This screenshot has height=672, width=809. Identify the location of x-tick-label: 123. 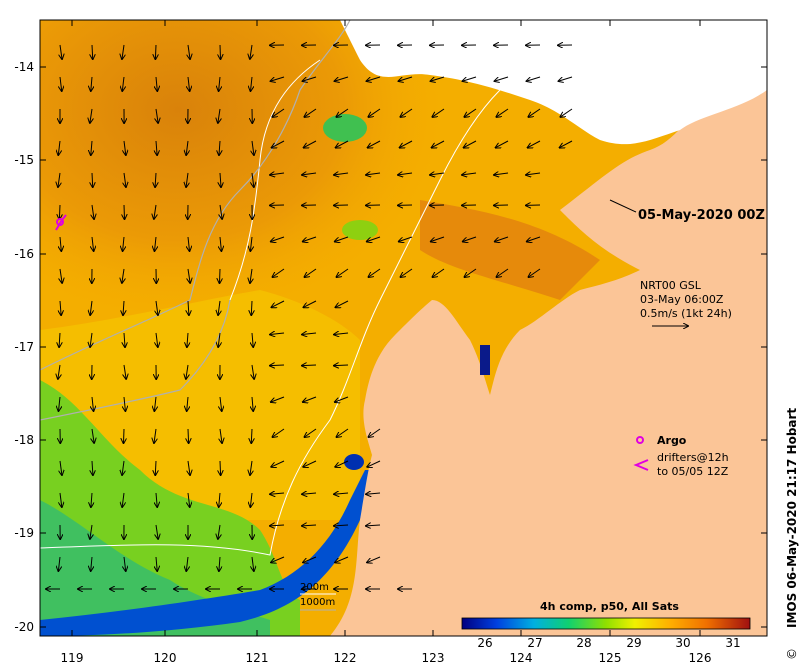
(433, 658).